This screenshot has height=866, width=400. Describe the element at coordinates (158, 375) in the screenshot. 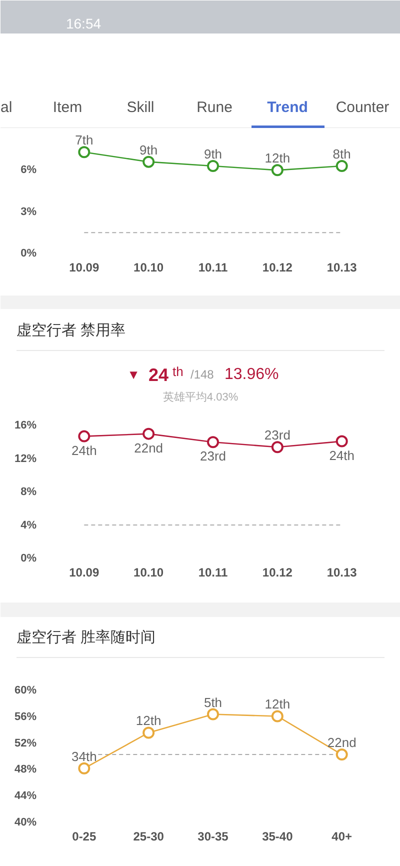

I see `text: 24` at that location.